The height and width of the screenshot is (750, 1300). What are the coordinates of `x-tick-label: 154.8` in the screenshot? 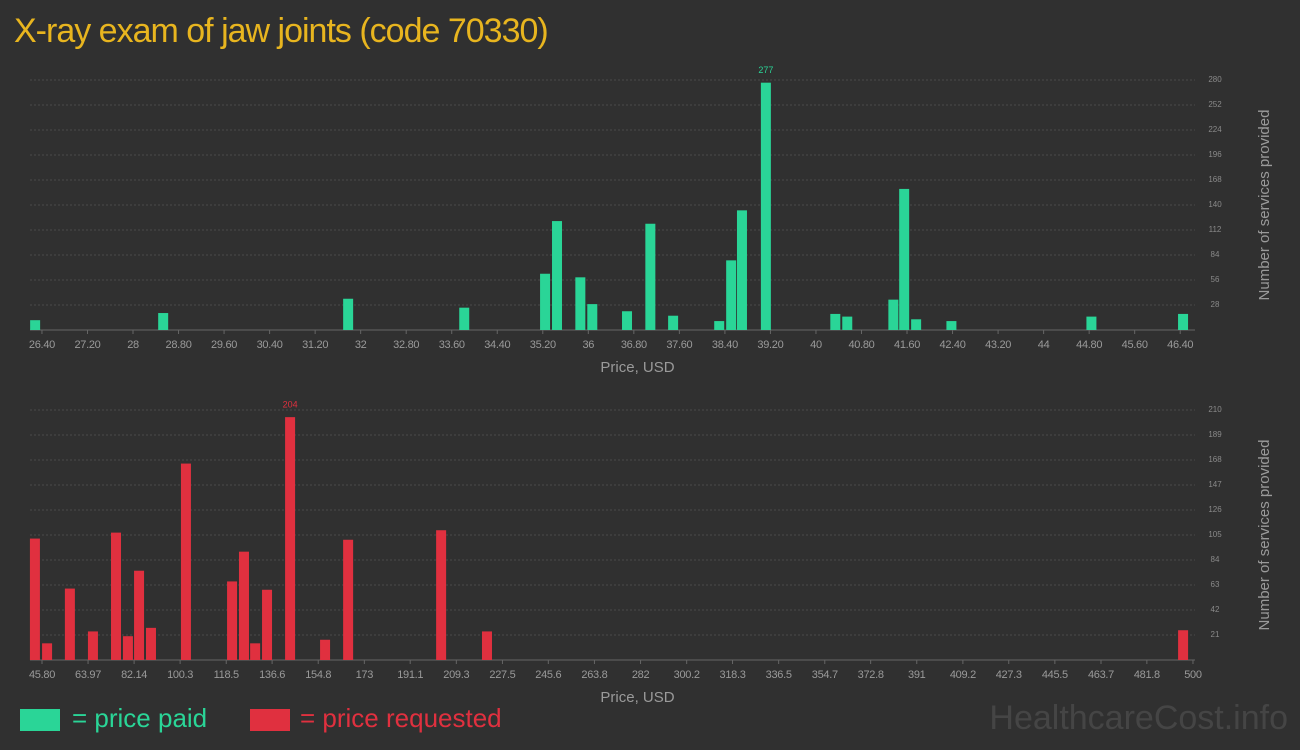 It's located at (318, 675).